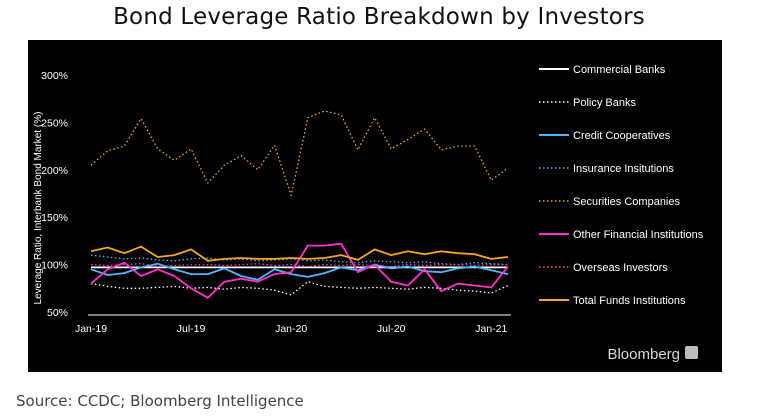 Image resolution: width=758 pixels, height=420 pixels. Describe the element at coordinates (604, 103) in the screenshot. I see `legend-label: Policy Banks` at that location.